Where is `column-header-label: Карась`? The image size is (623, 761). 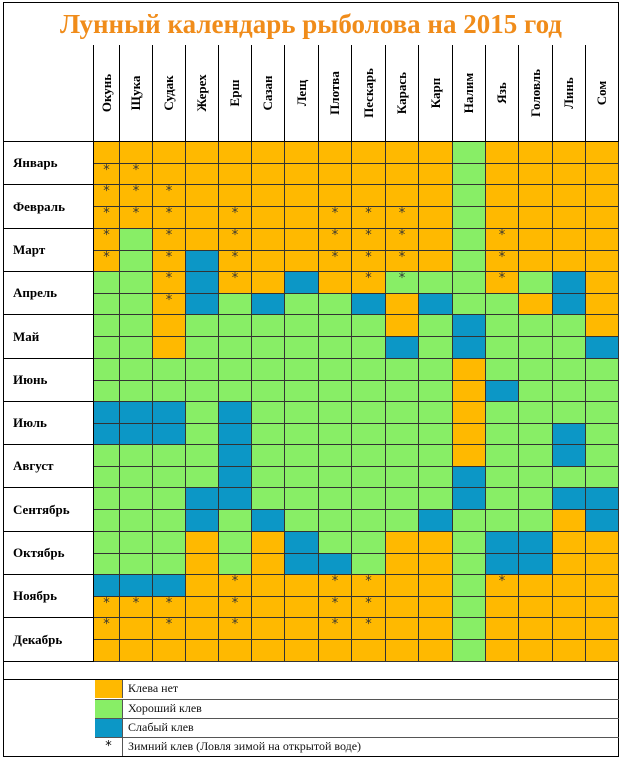
column-header-label: Карась is located at coordinates (401, 93).